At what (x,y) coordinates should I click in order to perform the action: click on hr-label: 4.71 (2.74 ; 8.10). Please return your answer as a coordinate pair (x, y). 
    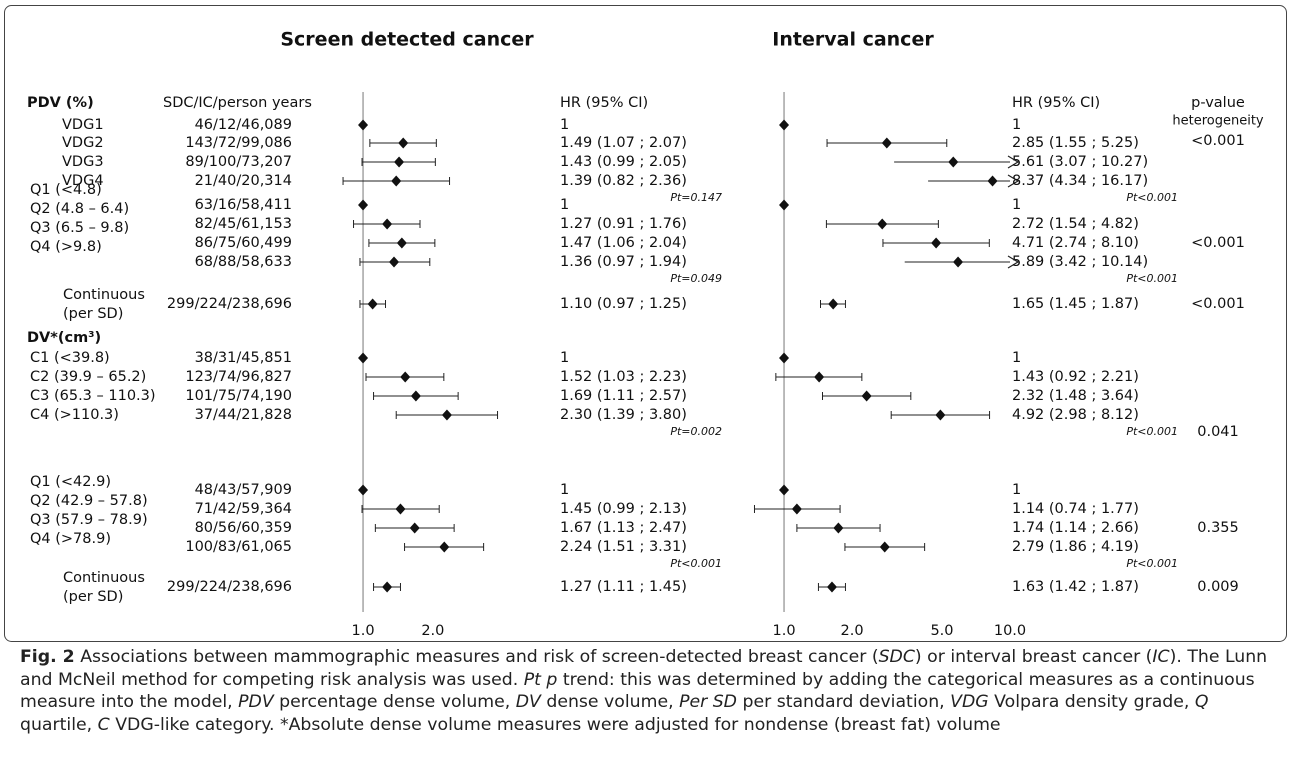
    Looking at the image, I should click on (1075, 243).